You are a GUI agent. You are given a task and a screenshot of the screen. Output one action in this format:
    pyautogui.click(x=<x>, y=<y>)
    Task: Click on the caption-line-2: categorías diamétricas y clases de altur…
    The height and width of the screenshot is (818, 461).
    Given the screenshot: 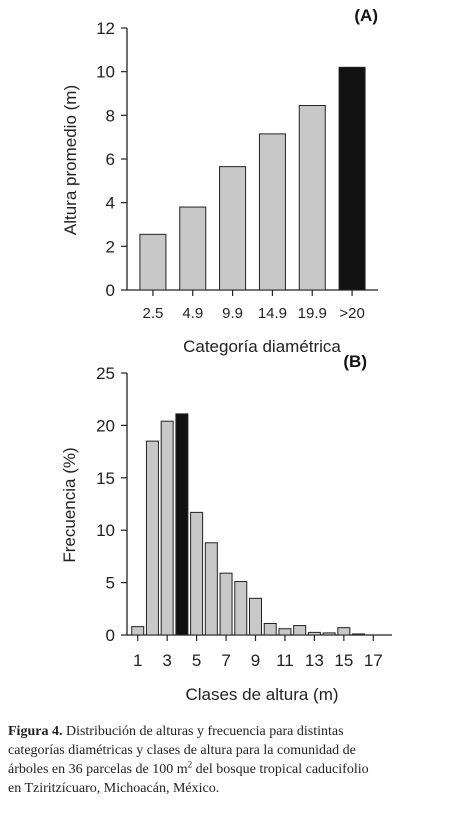 What is the action you would take?
    pyautogui.click(x=182, y=750)
    